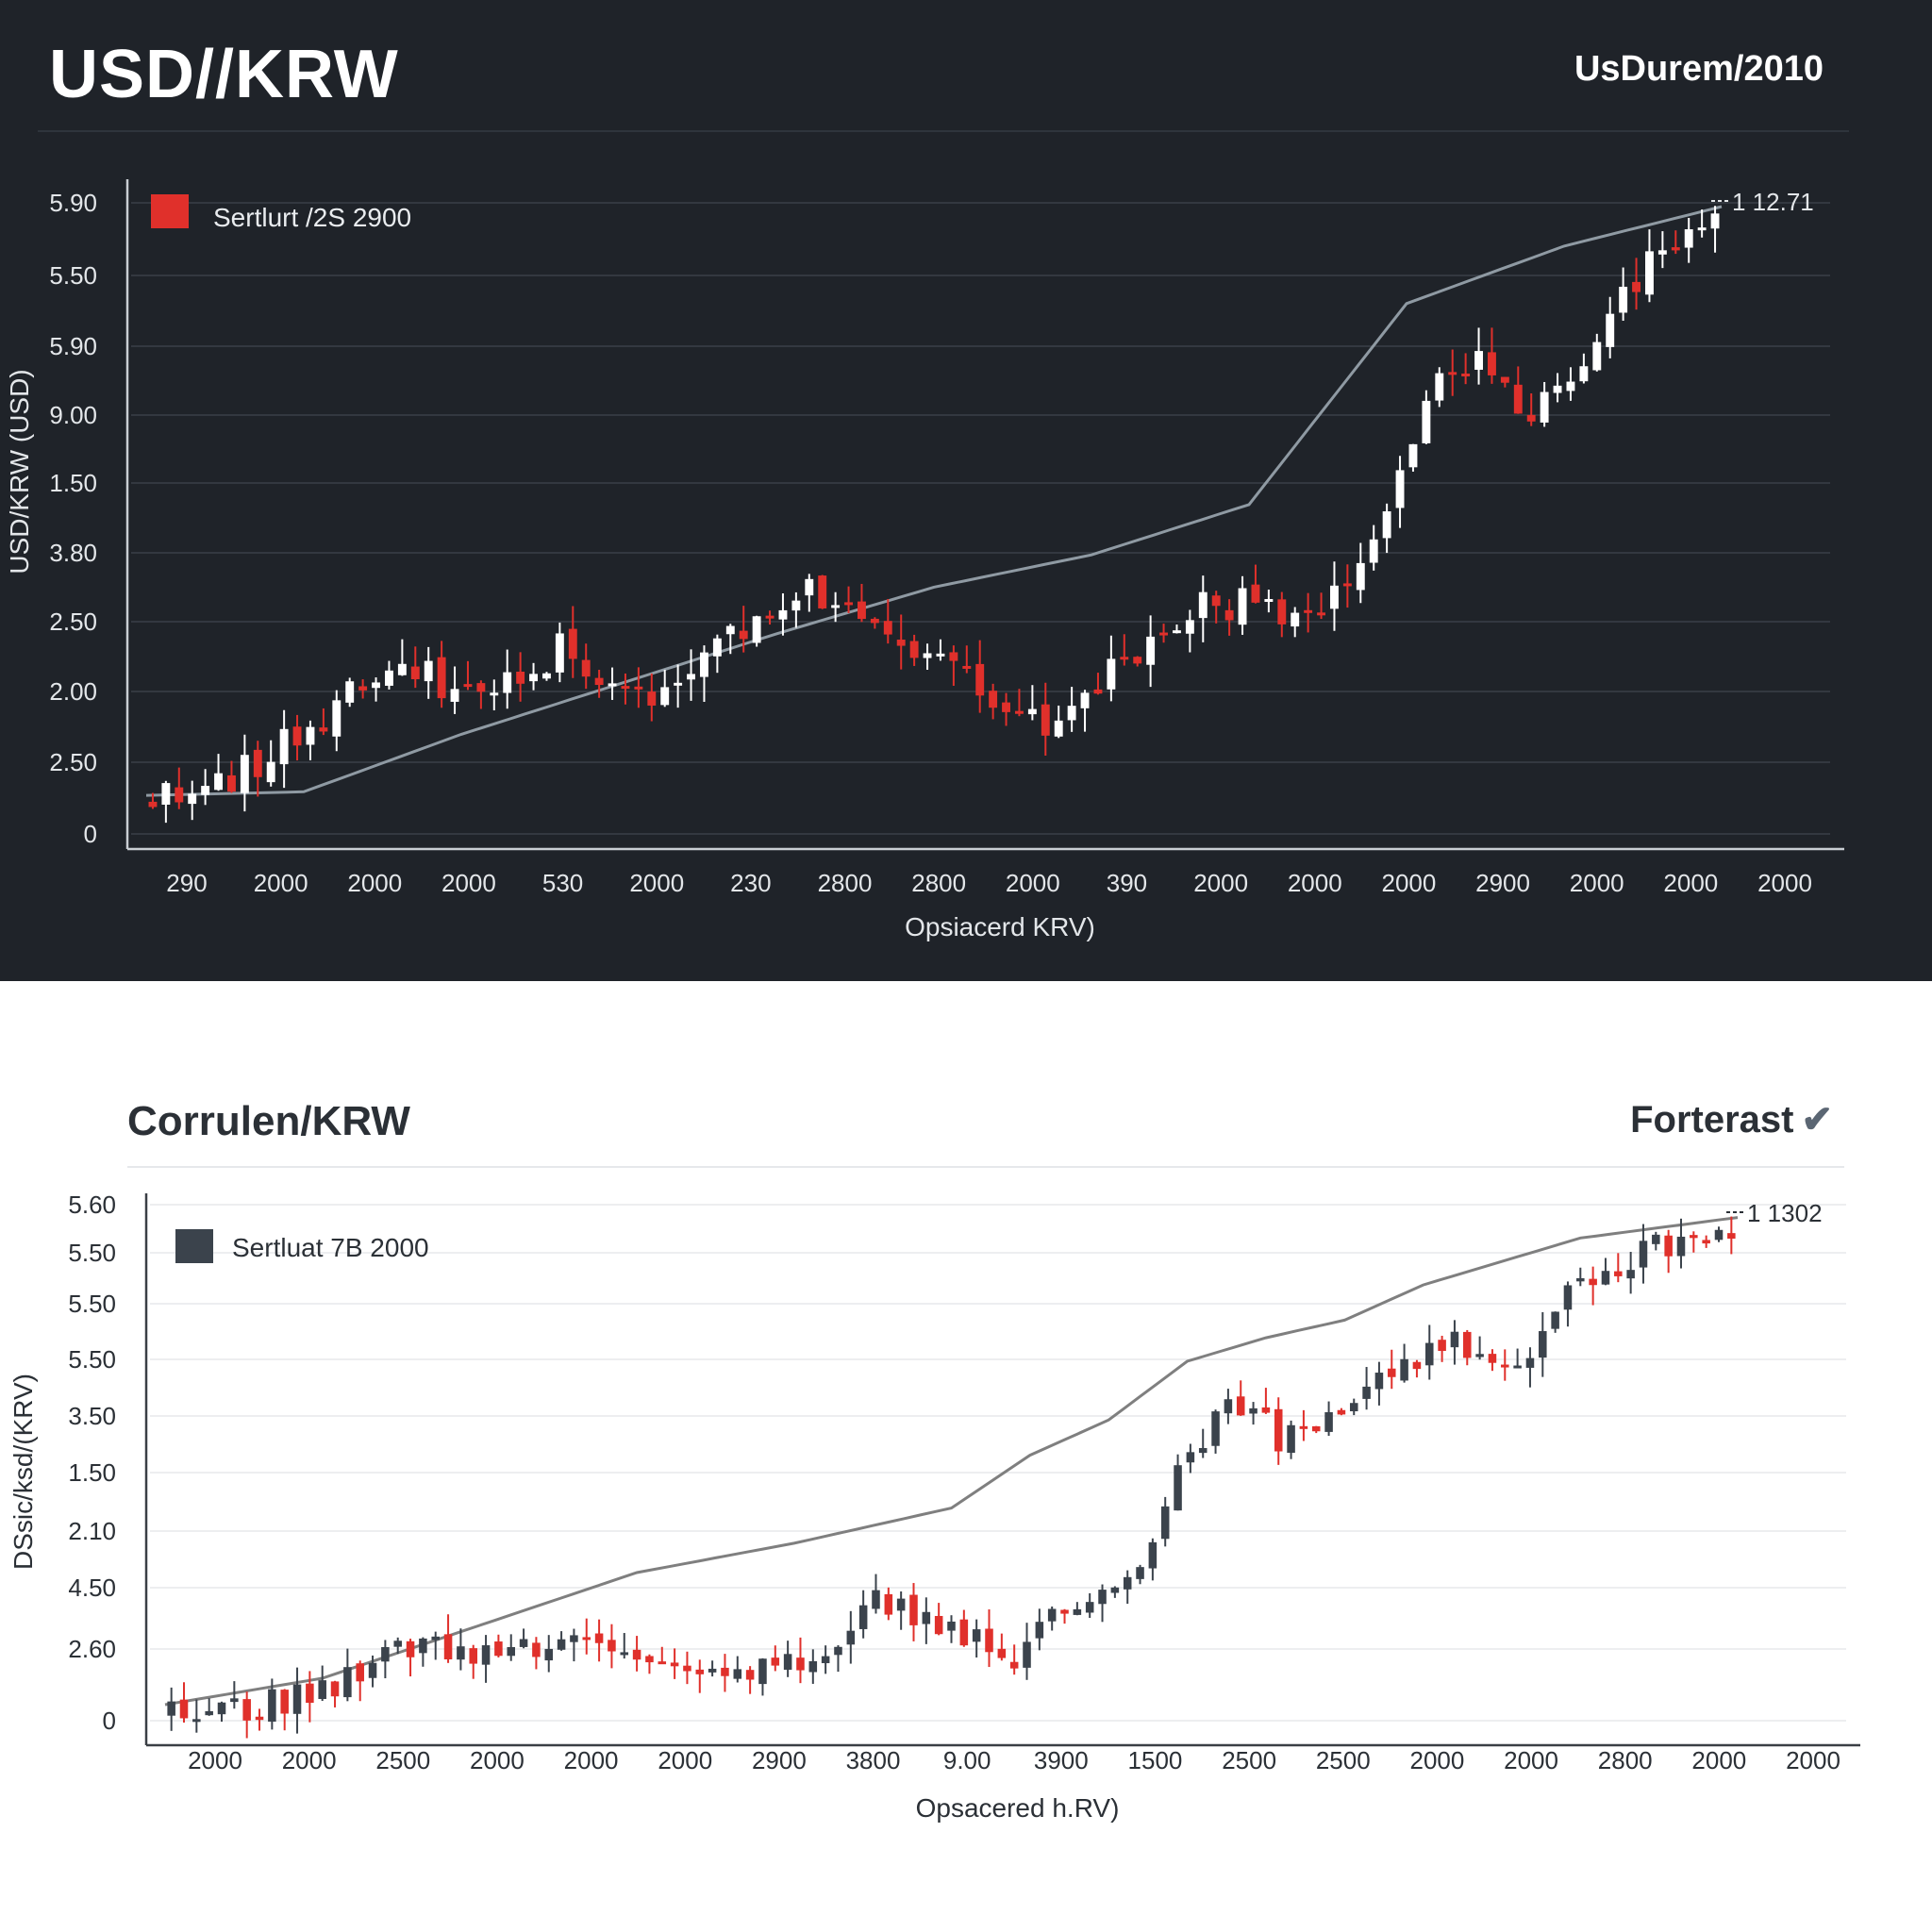 This screenshot has width=1932, height=1932. Describe the element at coordinates (1691, 883) in the screenshot. I see `x-tick-label: 2000` at that location.